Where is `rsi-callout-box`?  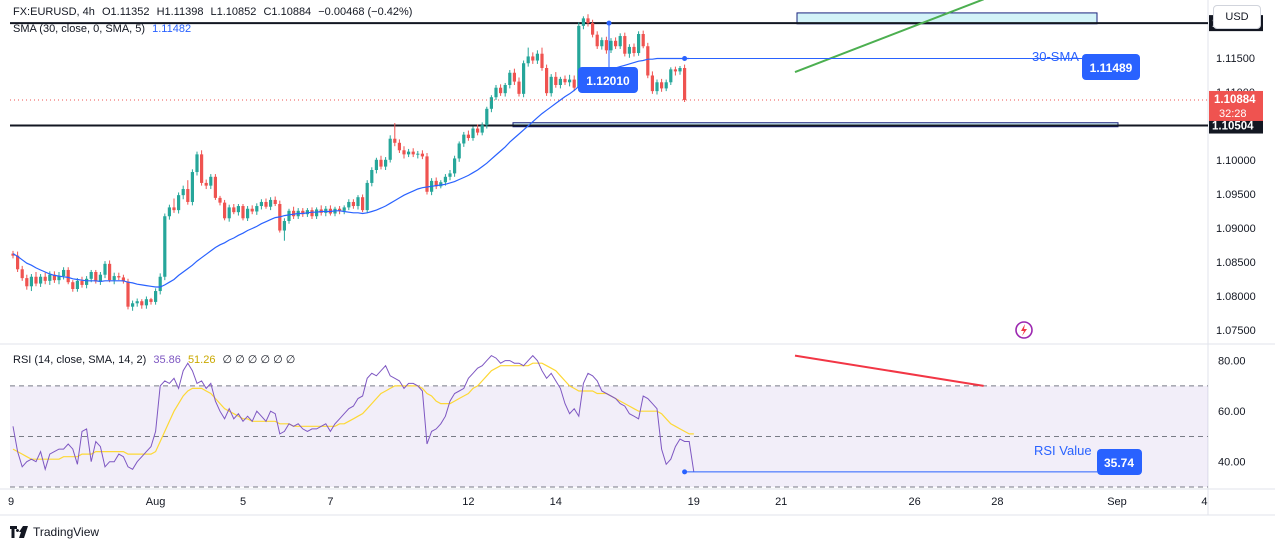
rsi-callout-box is located at coordinates (1119, 462).